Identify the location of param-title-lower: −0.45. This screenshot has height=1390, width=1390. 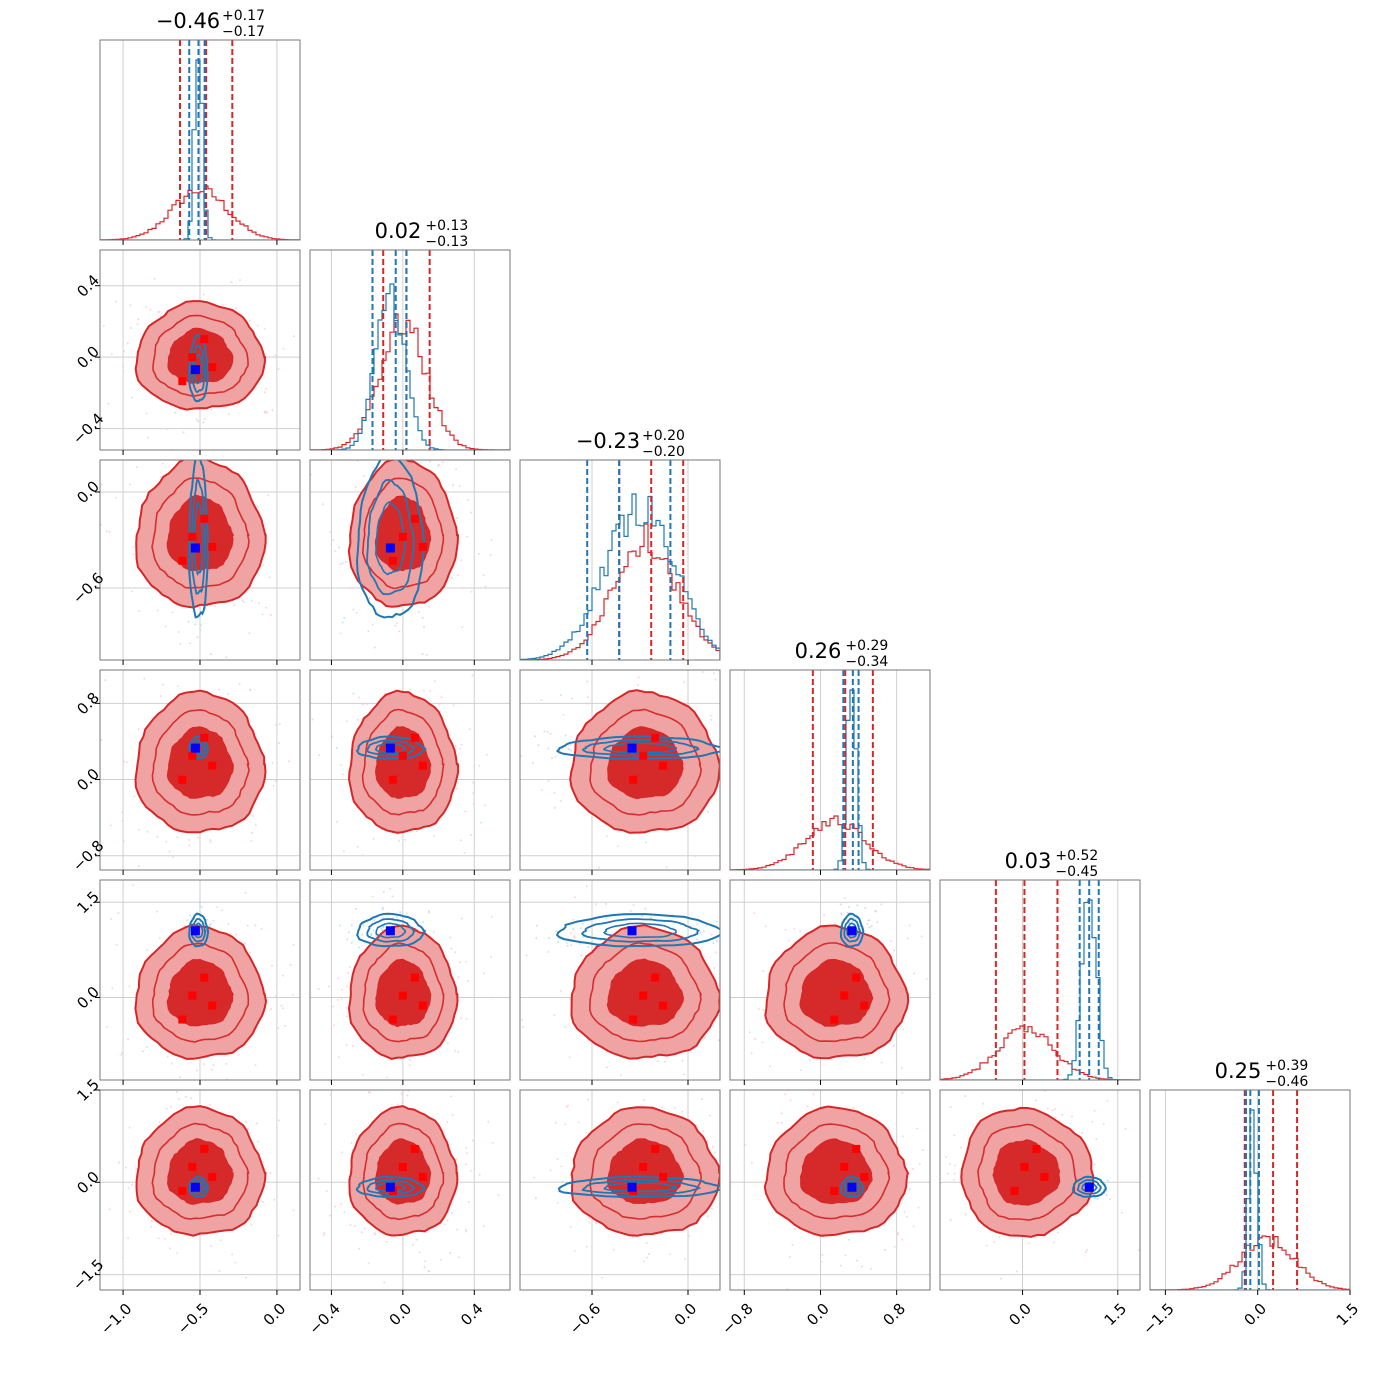
(1076, 872).